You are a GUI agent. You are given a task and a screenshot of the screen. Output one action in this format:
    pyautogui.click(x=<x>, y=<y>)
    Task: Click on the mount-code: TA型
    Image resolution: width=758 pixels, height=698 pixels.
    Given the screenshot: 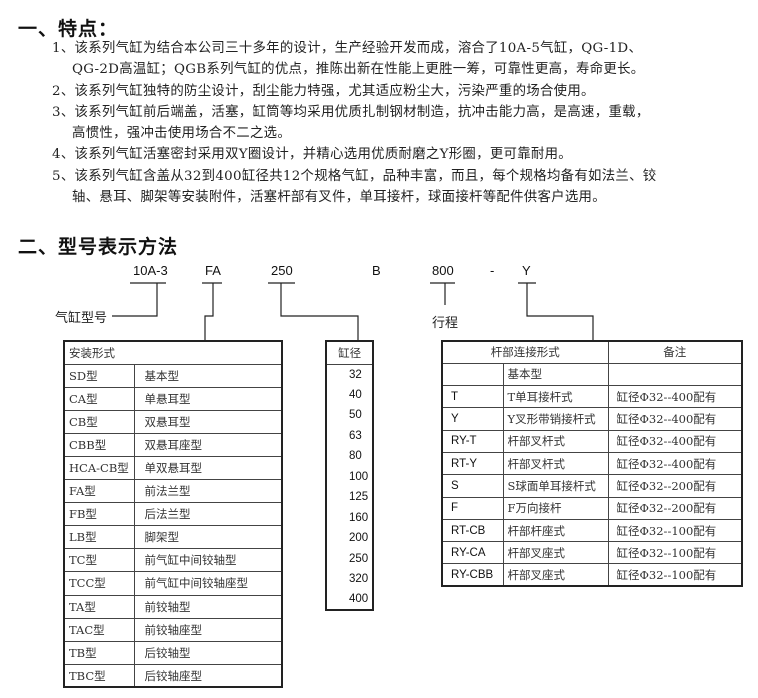 What is the action you would take?
    pyautogui.click(x=99, y=606)
    